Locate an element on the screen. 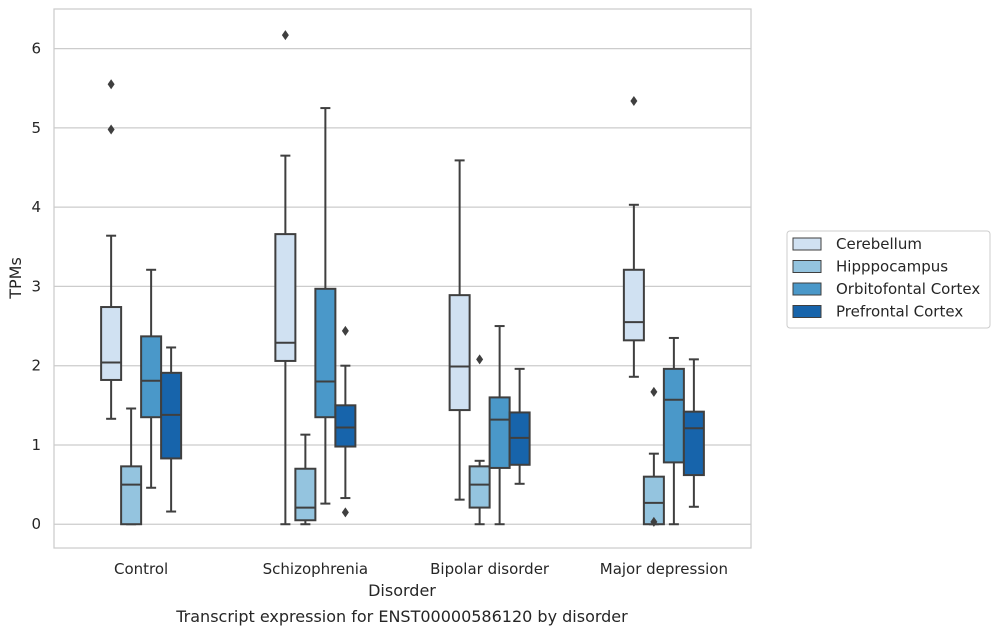  legend-label: Hipppocampus is located at coordinates (892, 267).